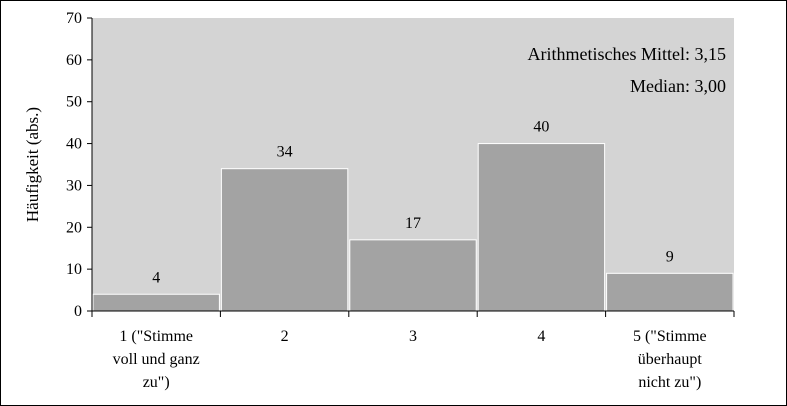 The height and width of the screenshot is (406, 787). Describe the element at coordinates (541, 336) in the screenshot. I see `x-tick-label-4: 4` at that location.